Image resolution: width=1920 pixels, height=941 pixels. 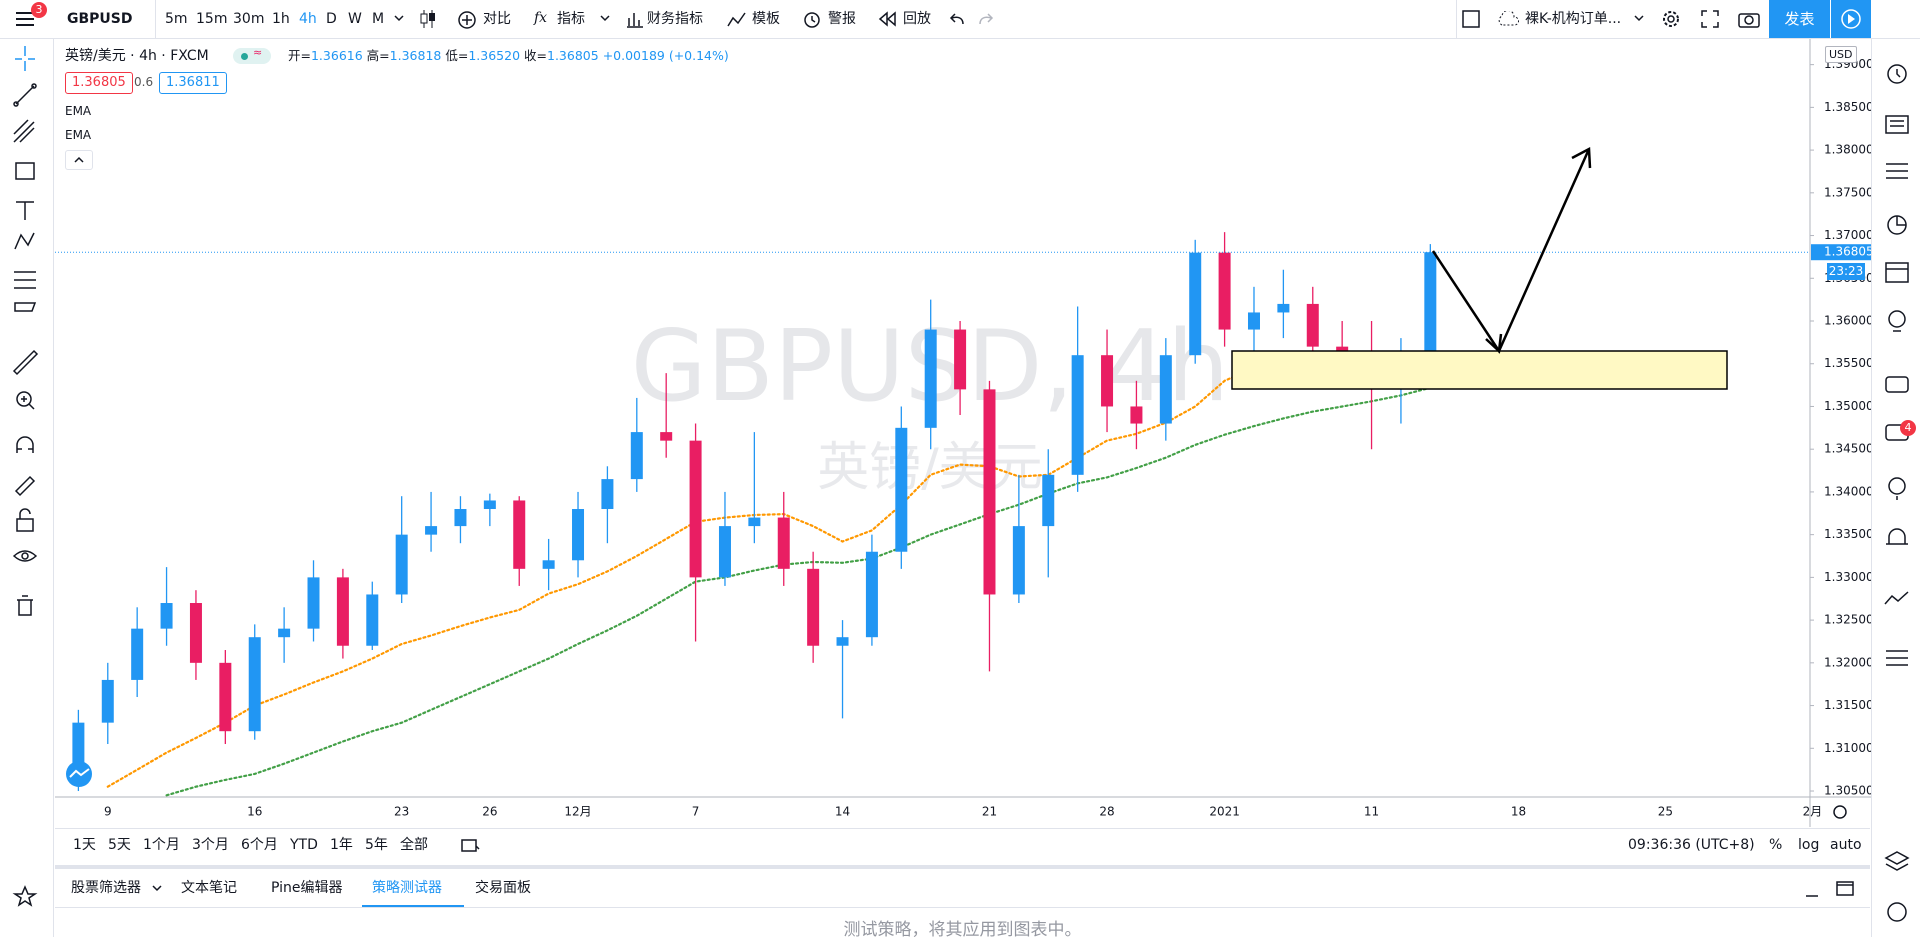 I want to click on pattern-tool, so click(x=24, y=241).